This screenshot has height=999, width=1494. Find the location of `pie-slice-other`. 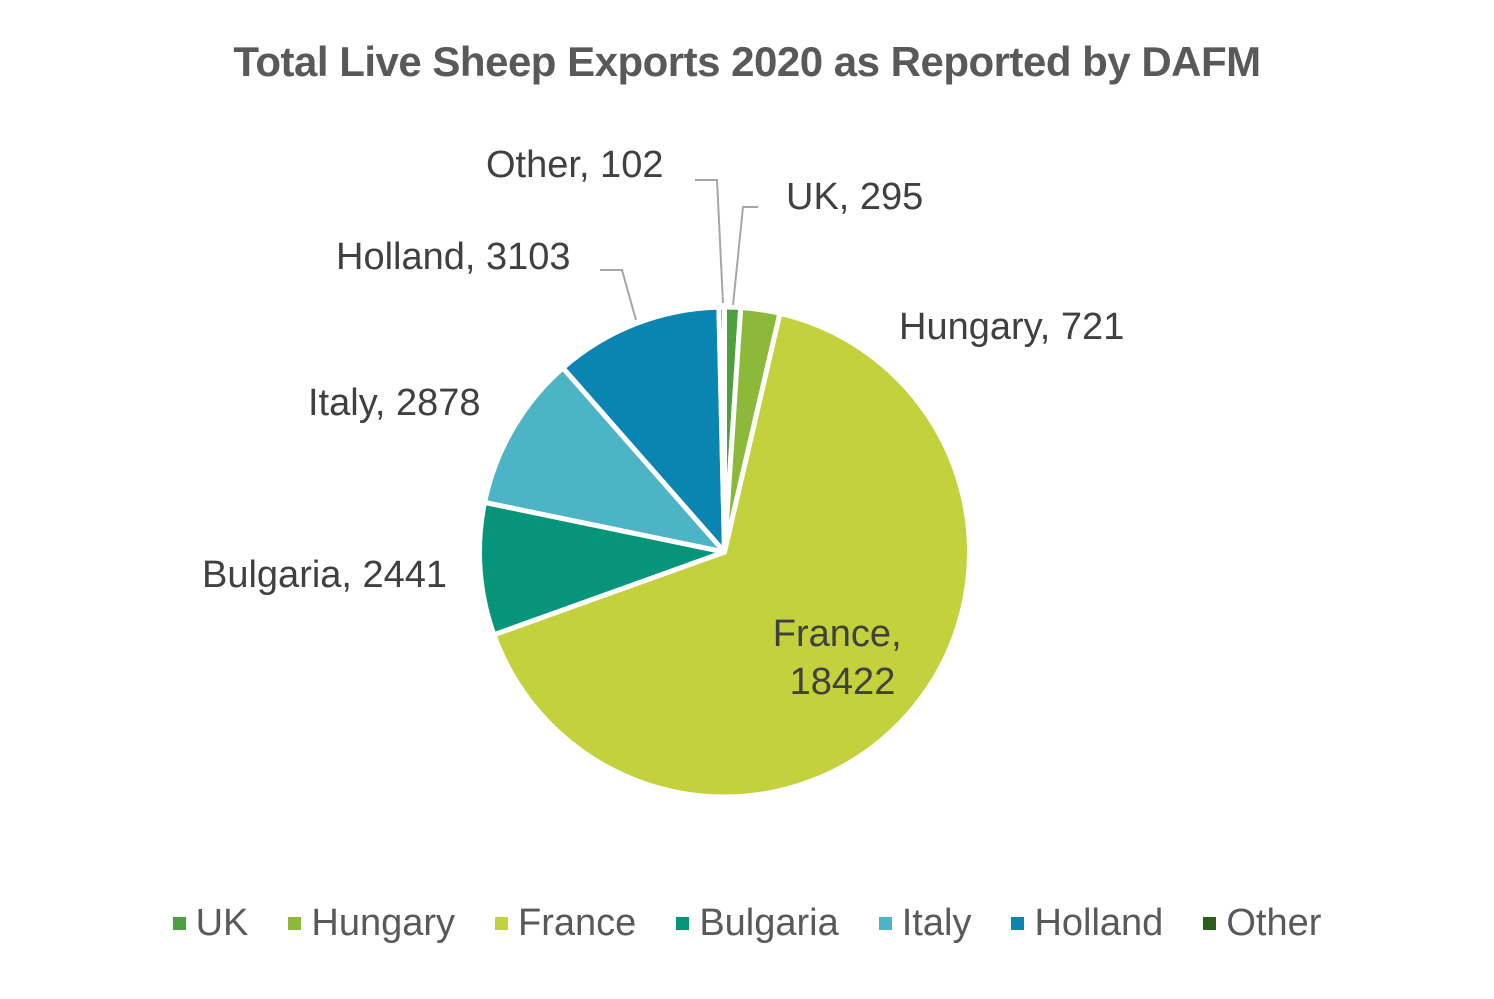

pie-slice-other is located at coordinates (721, 429).